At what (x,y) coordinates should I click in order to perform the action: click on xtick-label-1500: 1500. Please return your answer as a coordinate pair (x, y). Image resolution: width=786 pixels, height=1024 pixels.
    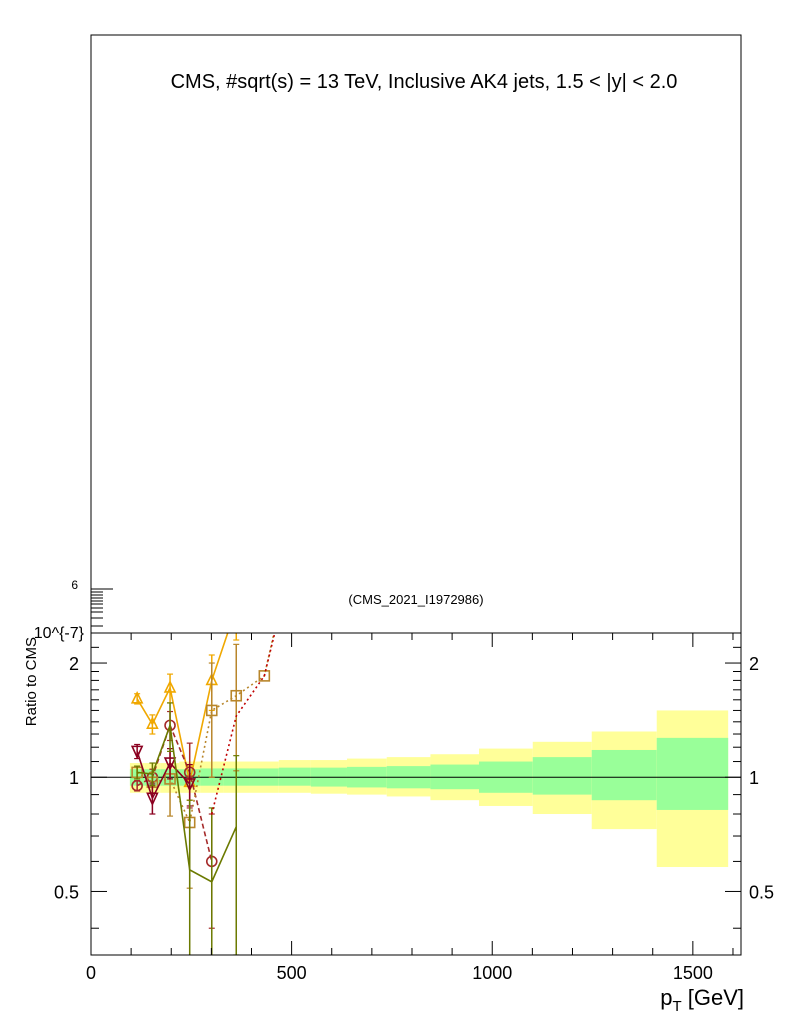
    Looking at the image, I should click on (693, 973).